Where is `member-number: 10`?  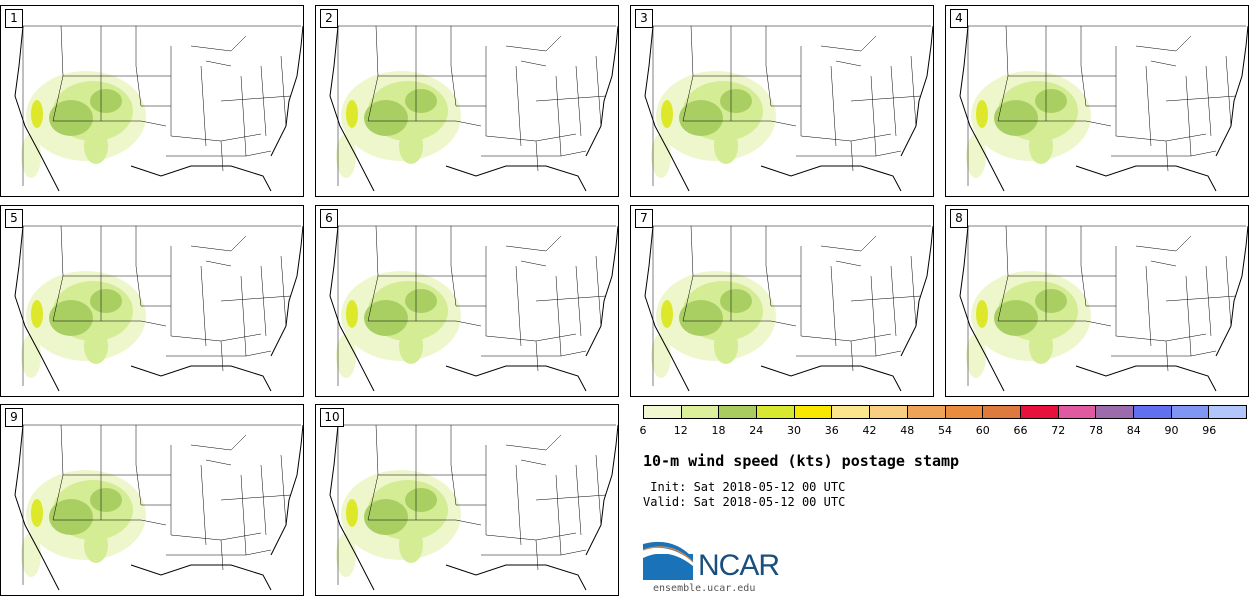
member-number: 10 is located at coordinates (332, 417).